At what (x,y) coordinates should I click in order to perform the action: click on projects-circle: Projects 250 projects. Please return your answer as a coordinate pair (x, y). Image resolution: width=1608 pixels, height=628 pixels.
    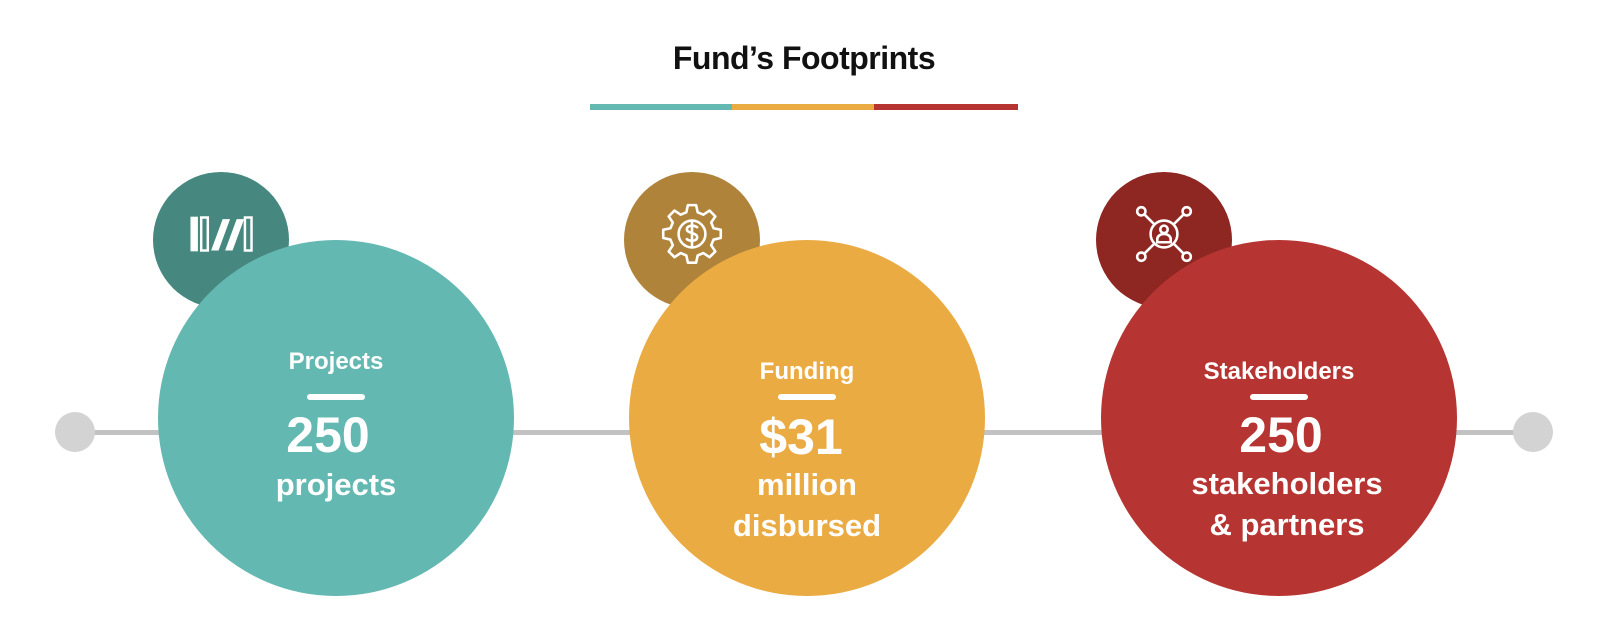
    Looking at the image, I should click on (336, 418).